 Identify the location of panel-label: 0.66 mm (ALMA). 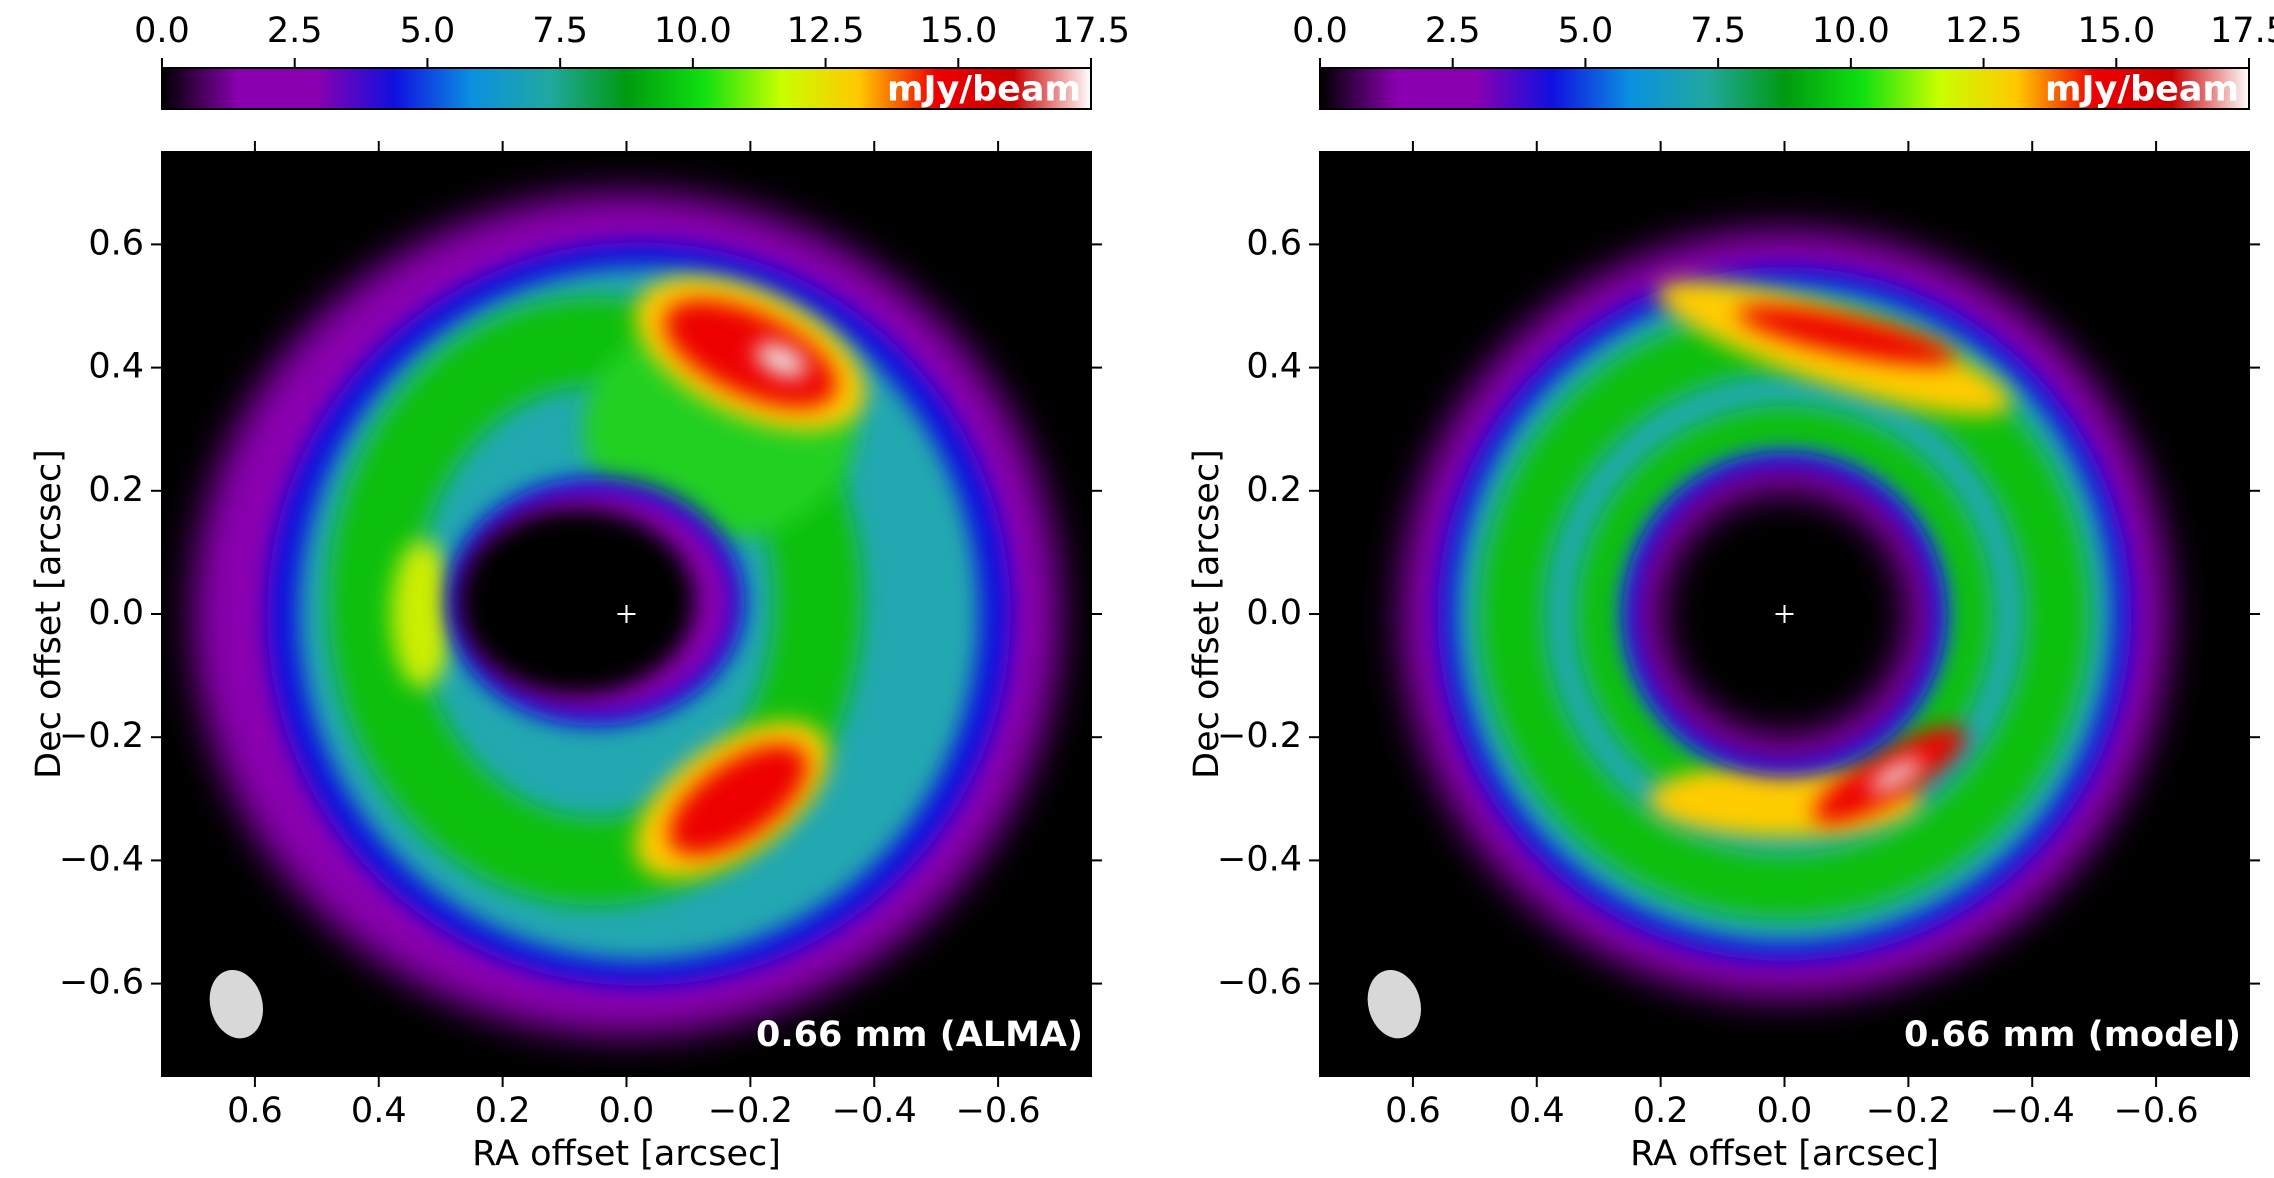
(919, 1035).